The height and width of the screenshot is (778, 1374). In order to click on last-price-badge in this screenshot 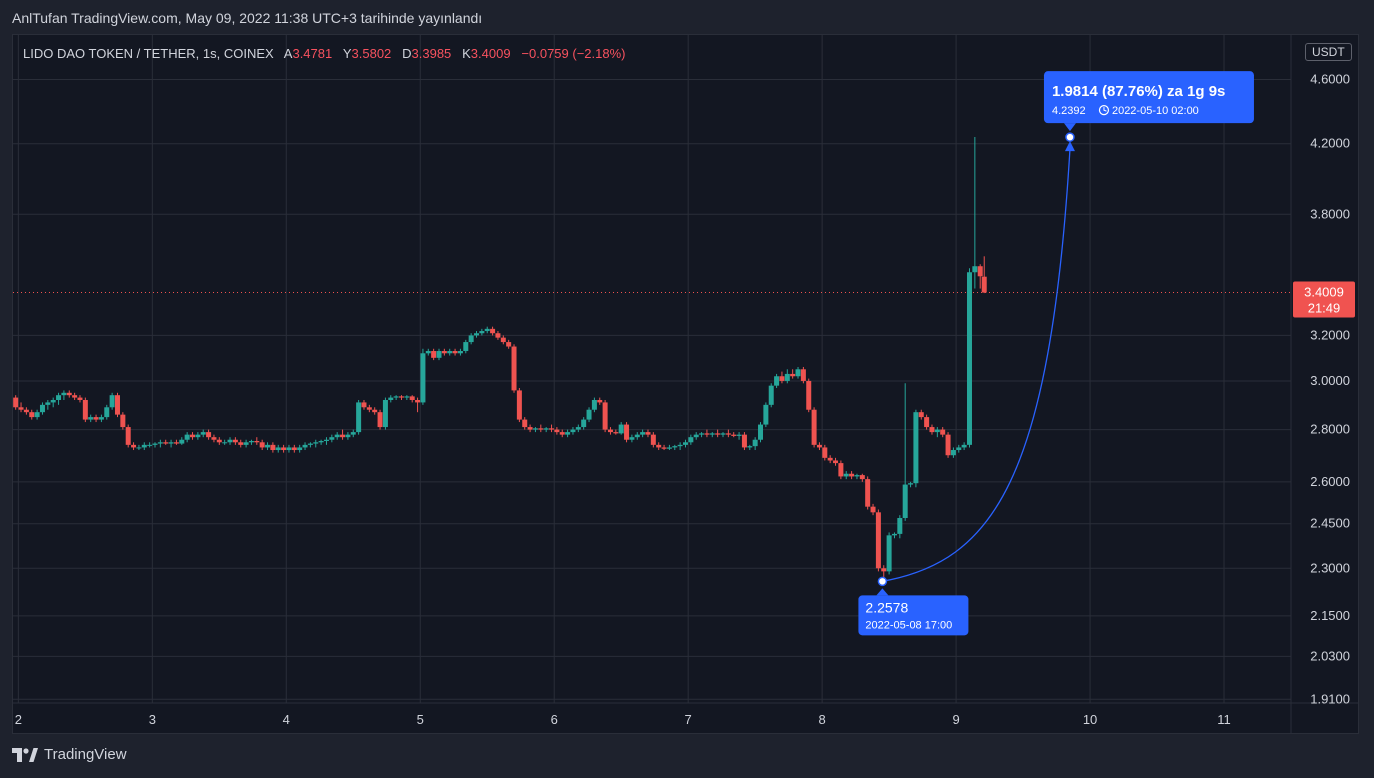, I will do `click(1324, 299)`.